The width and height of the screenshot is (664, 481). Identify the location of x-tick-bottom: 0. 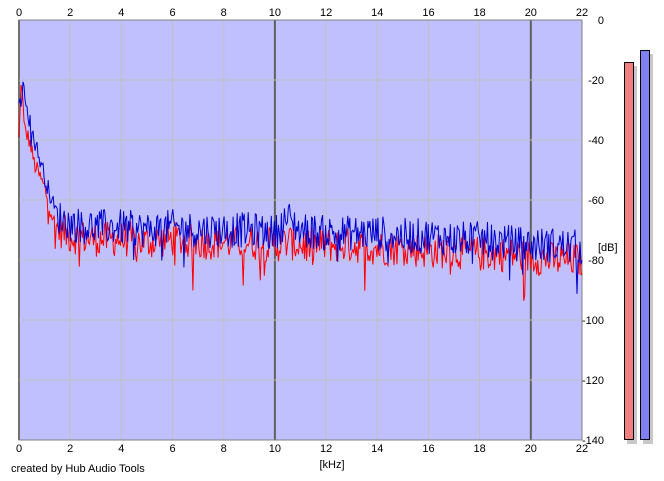
(19, 449).